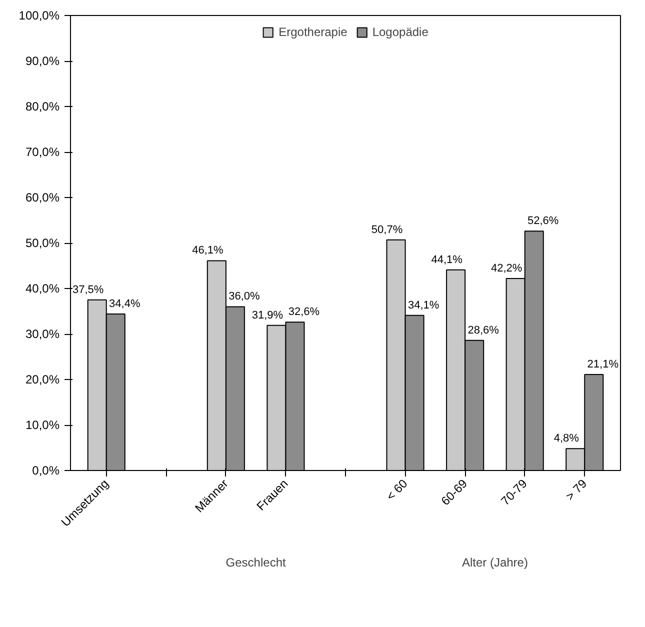 Image resolution: width=645 pixels, height=627 pixels. Describe the element at coordinates (42, 425) in the screenshot. I see `y-tick-label: 10,0%` at that location.